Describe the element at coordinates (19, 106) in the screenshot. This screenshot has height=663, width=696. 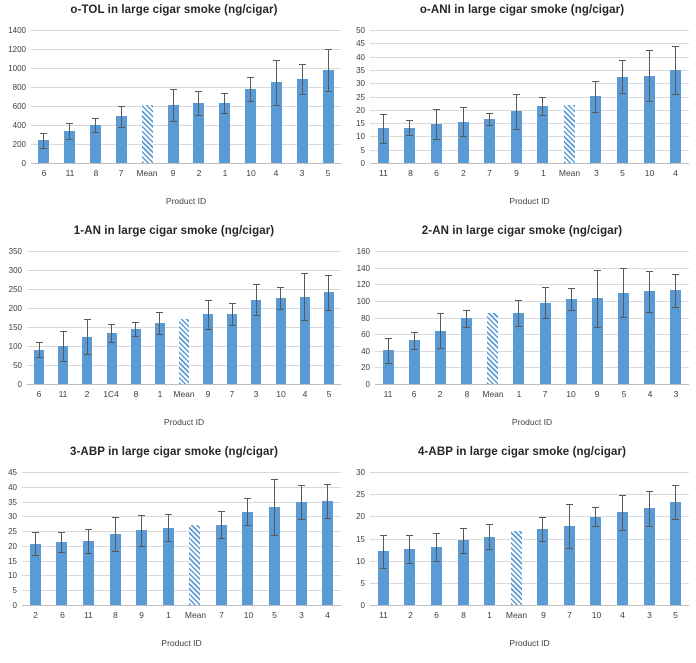
I see `y-tick-label: 600` at that location.